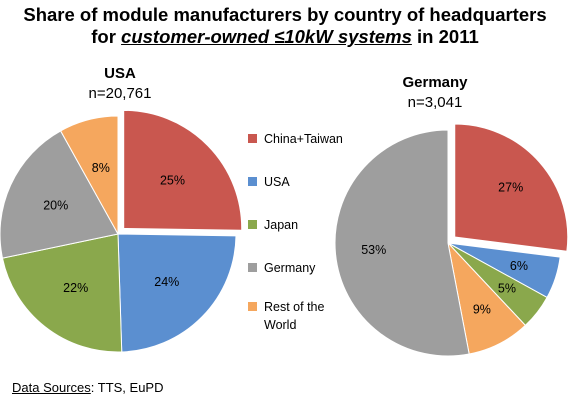  Describe the element at coordinates (294, 316) in the screenshot. I see `legend-label-rest-of-world: Rest of the World` at that location.